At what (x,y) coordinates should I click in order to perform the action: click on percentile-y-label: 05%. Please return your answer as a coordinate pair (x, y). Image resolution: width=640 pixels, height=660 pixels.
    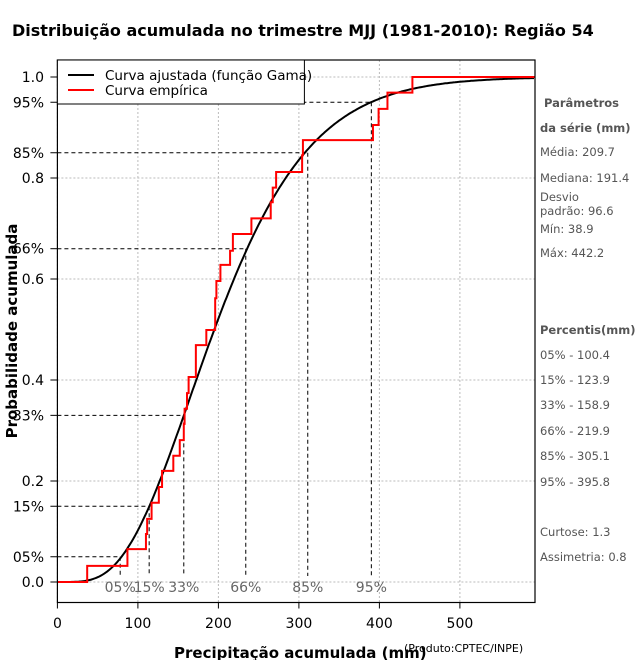
    Looking at the image, I should click on (28, 558).